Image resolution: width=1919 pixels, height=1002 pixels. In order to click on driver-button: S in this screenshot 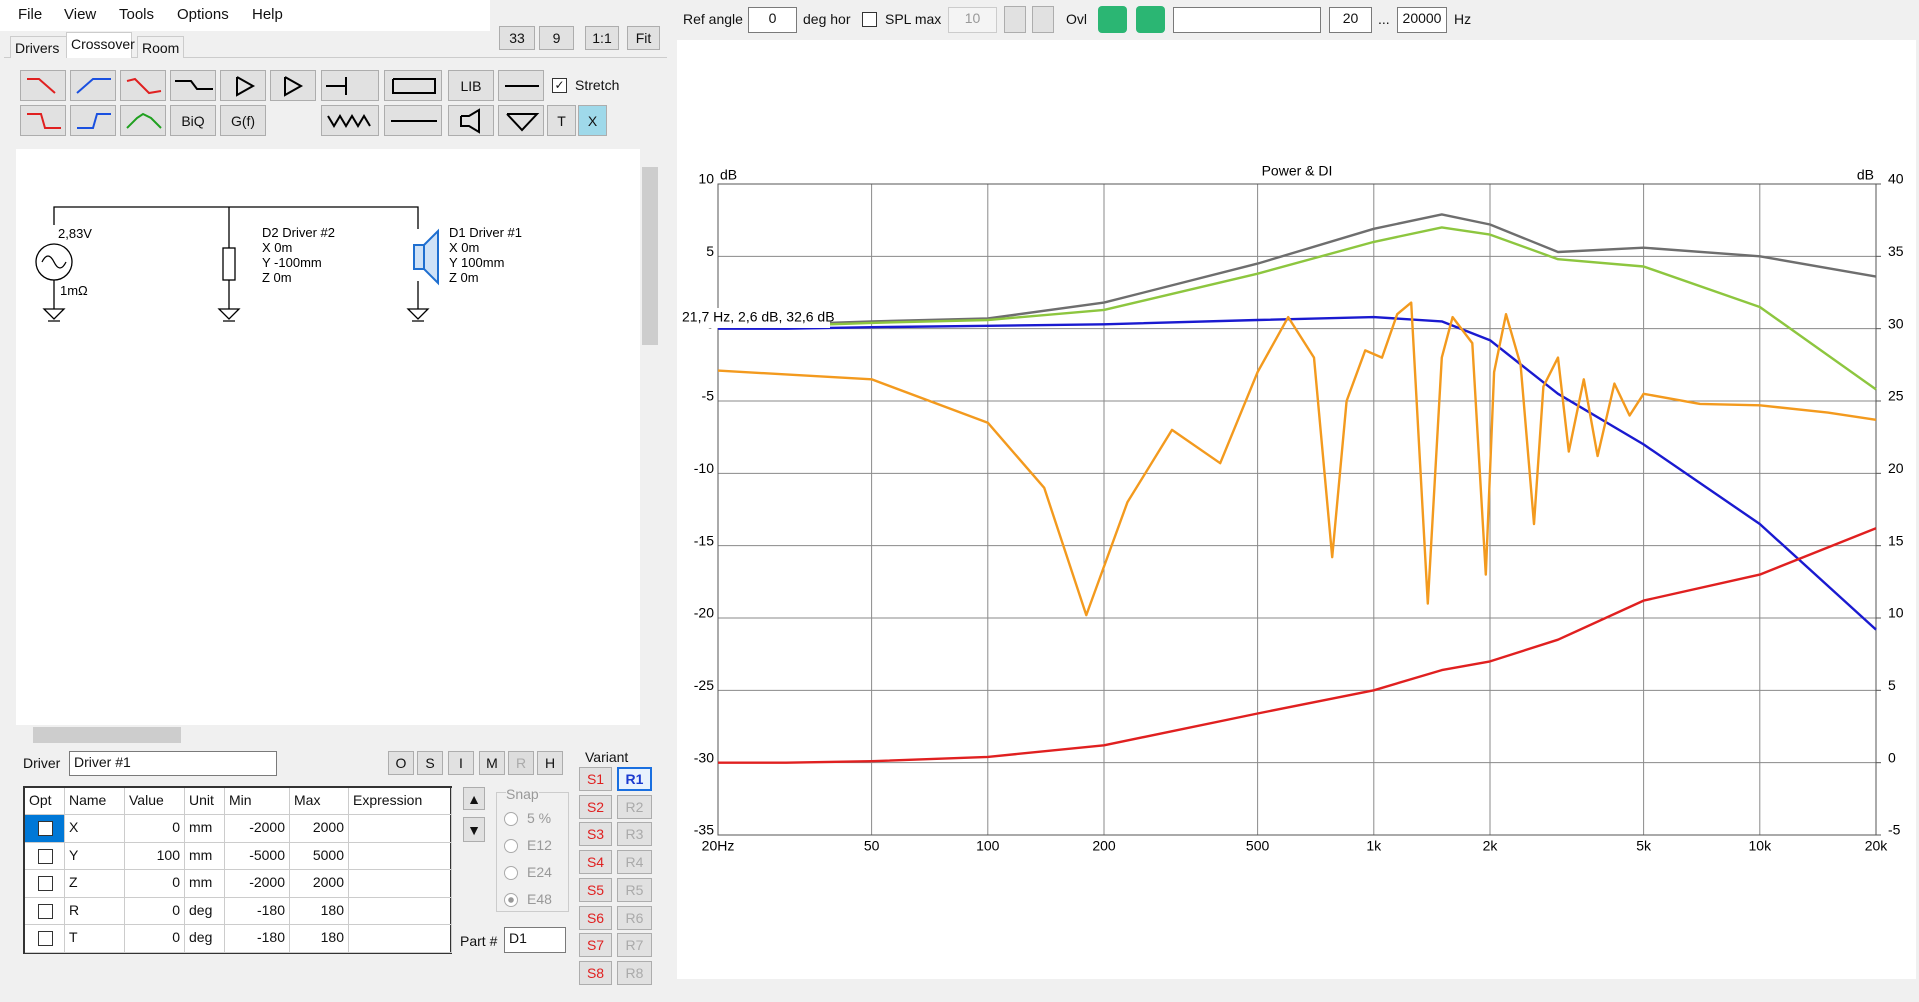, I will do `click(430, 763)`.